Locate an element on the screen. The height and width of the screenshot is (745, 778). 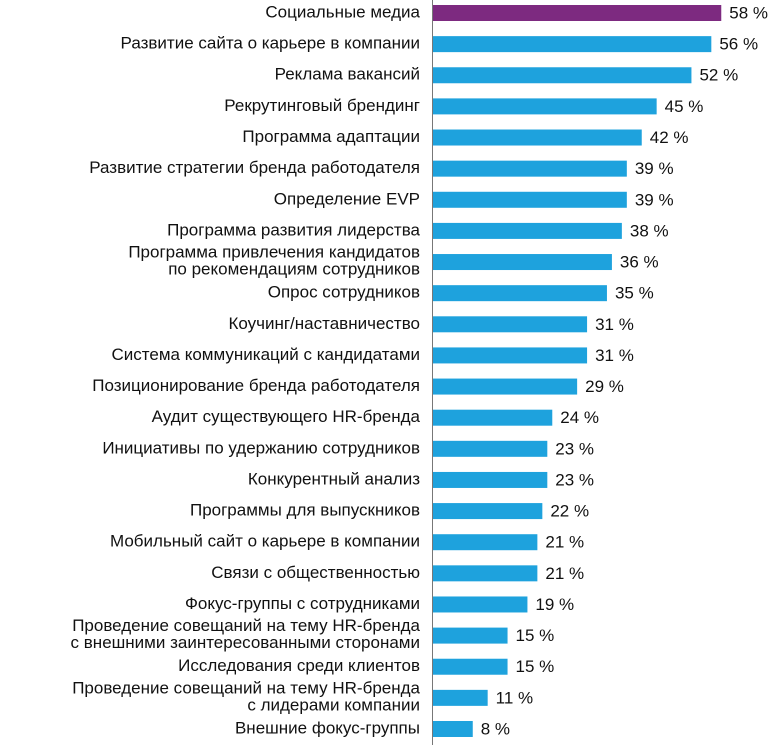
category-label: Рекрутинговый брендинг is located at coordinates (322, 105).